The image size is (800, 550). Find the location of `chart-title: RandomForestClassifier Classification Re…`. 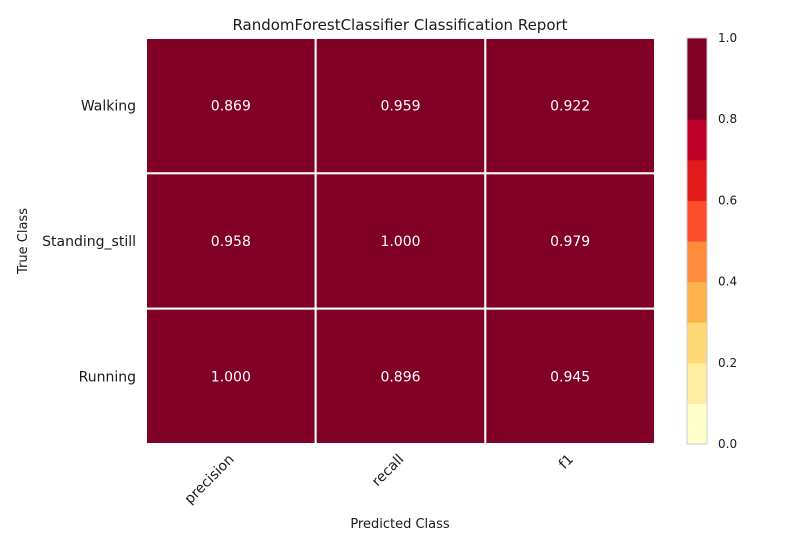

chart-title: RandomForestClassifier Classification Re… is located at coordinates (399, 25).